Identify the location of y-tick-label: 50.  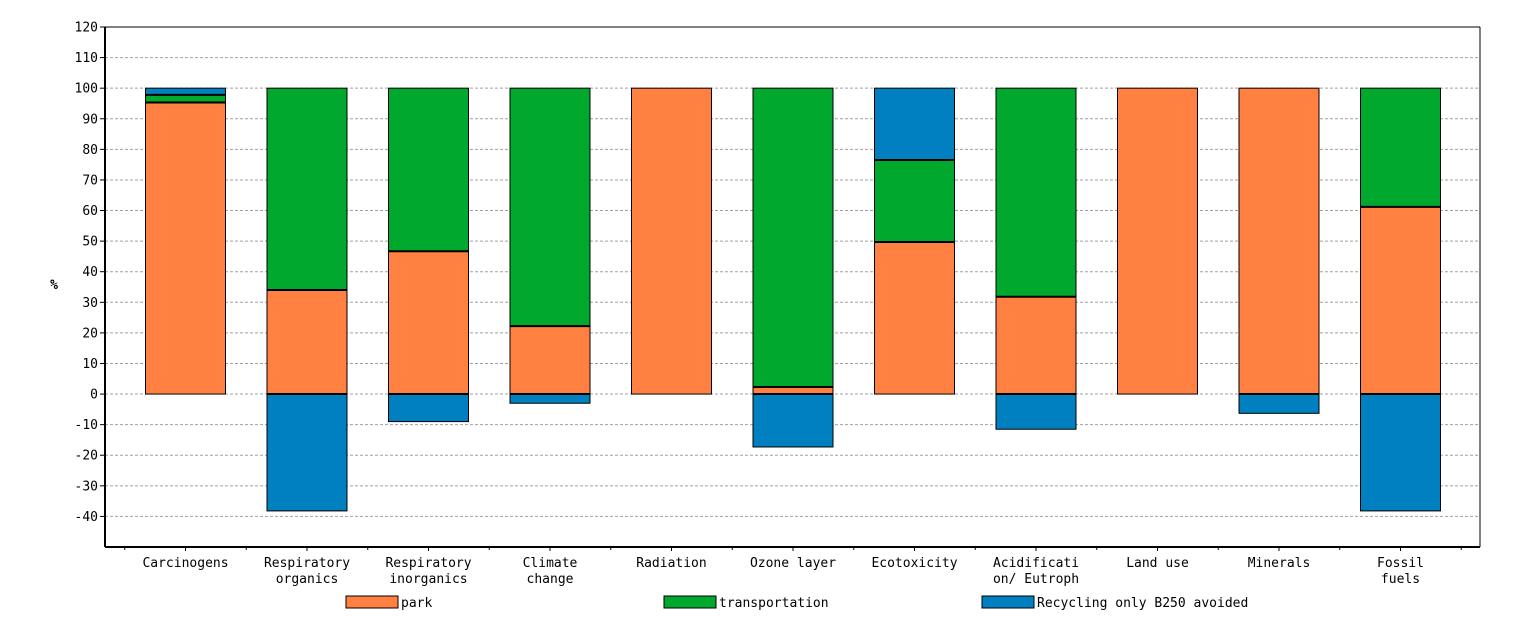
(90, 242).